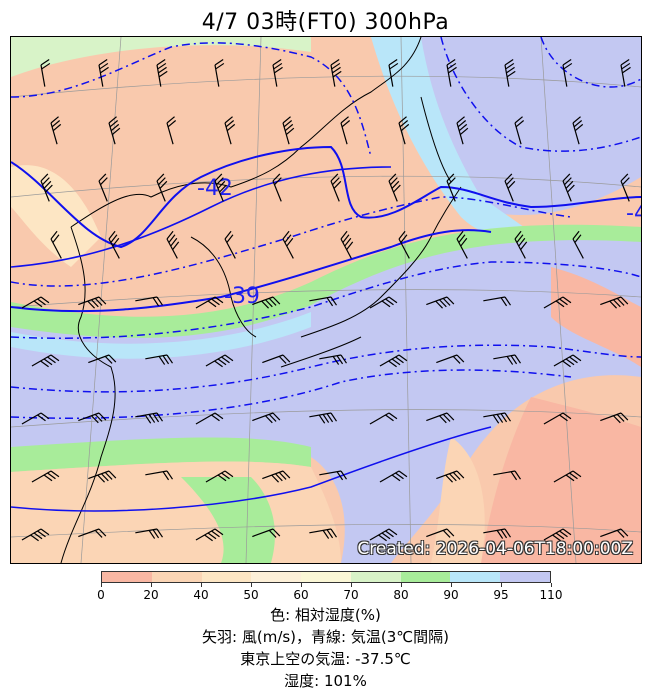  Describe the element at coordinates (251, 595) in the screenshot. I see `colorbar-tick-label: 50` at that location.